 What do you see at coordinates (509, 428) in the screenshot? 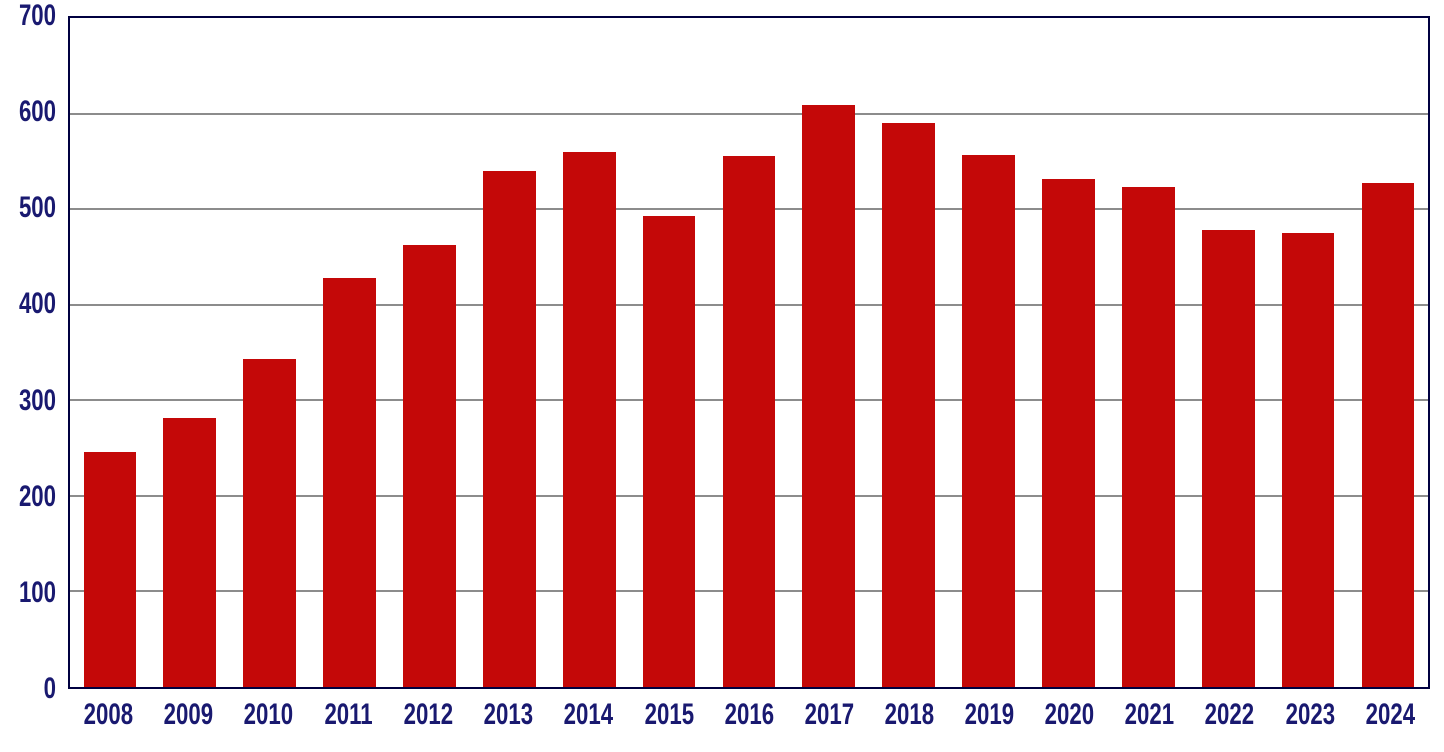
I see `bar-2013` at bounding box center [509, 428].